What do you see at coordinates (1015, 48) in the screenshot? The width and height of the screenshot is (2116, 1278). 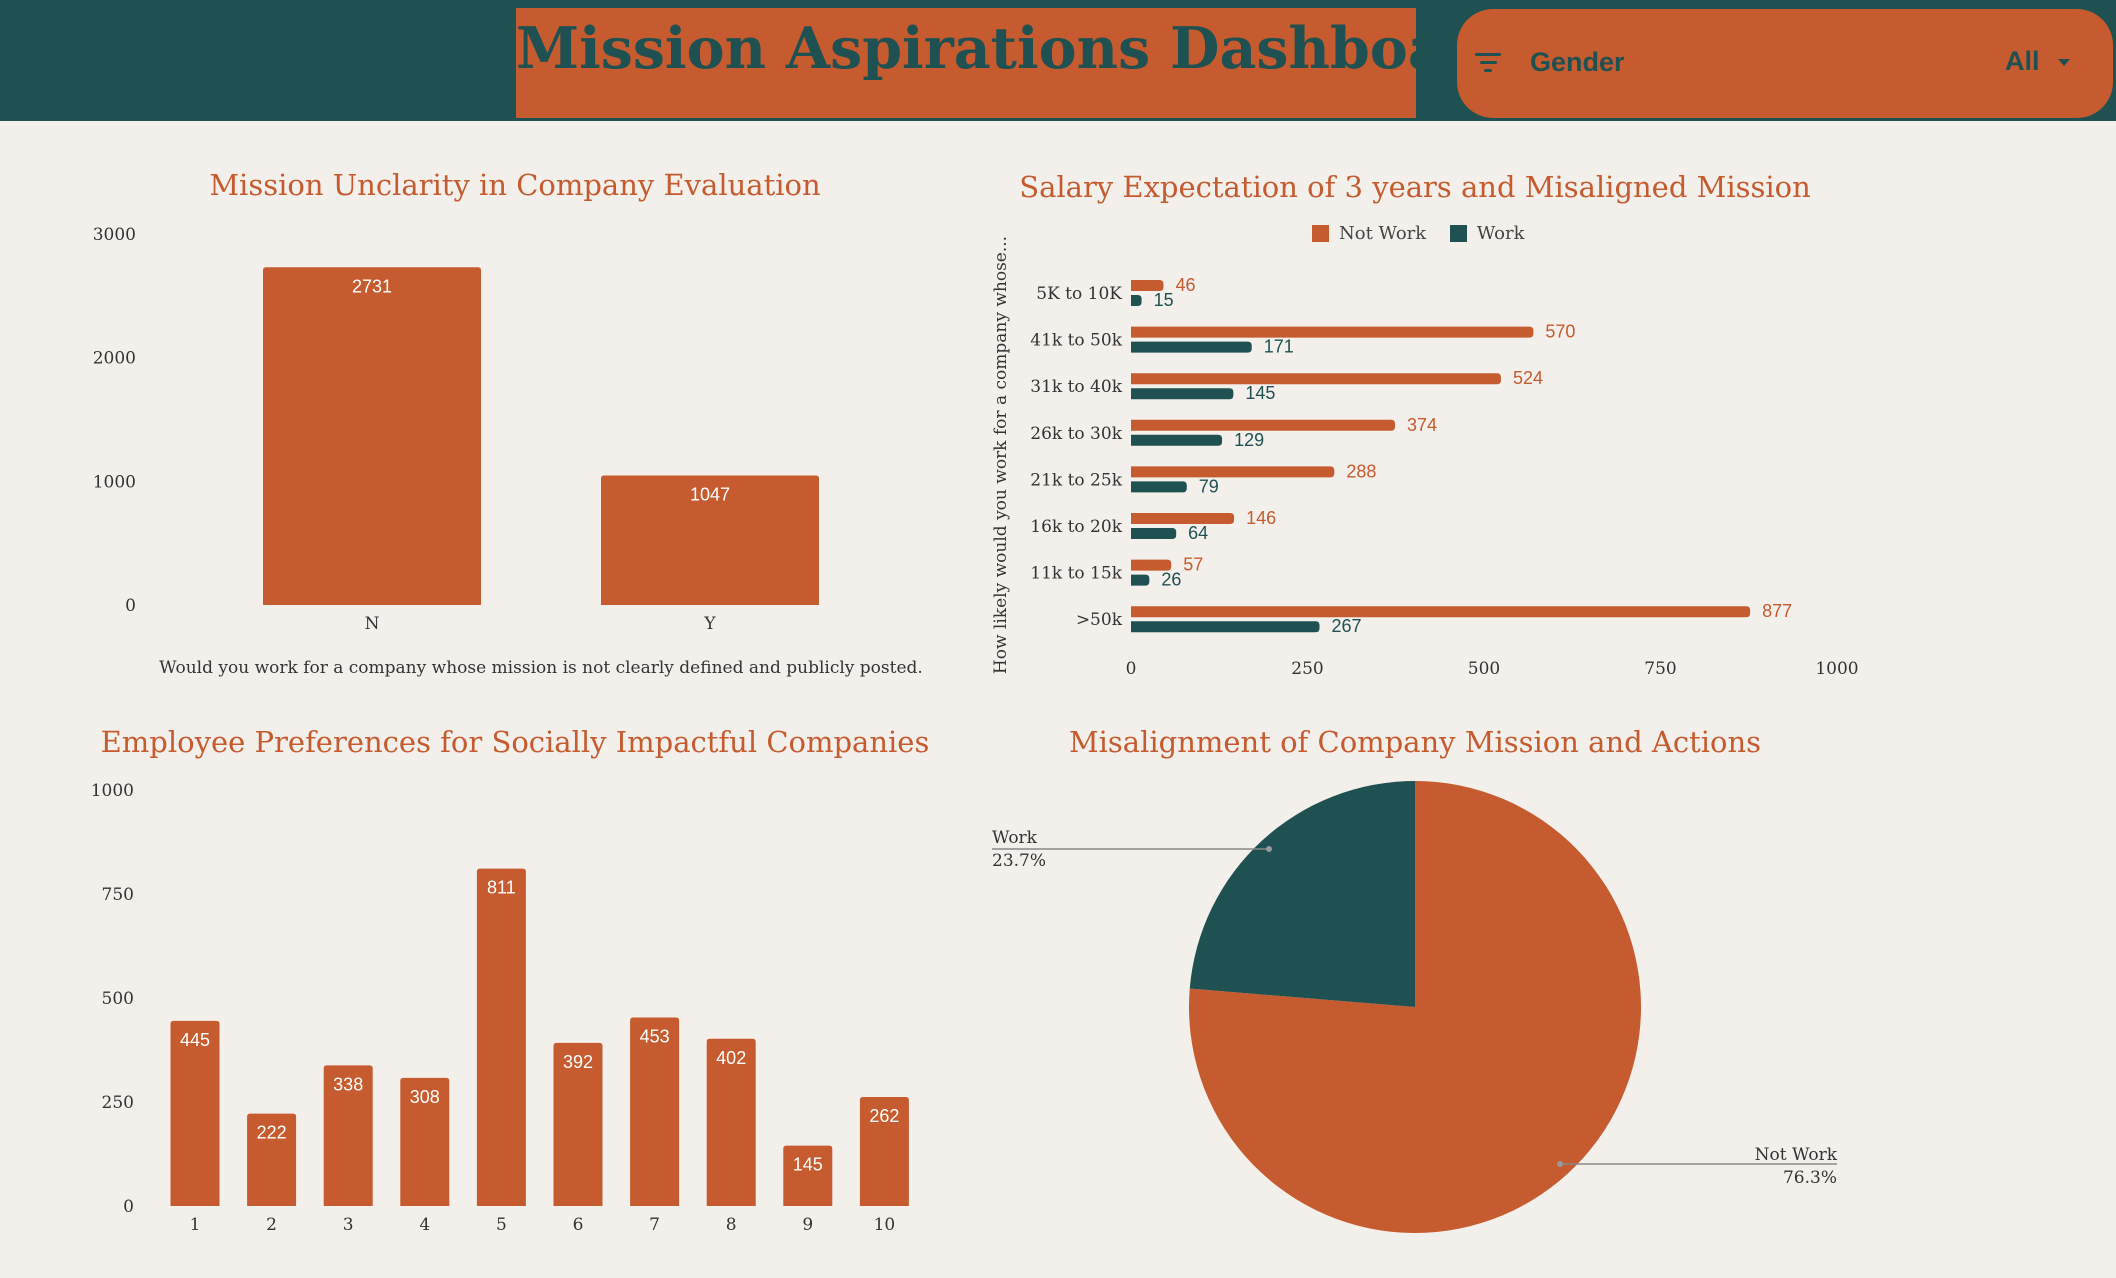 I see `page-title: Mission Aspirations Dashboard` at bounding box center [1015, 48].